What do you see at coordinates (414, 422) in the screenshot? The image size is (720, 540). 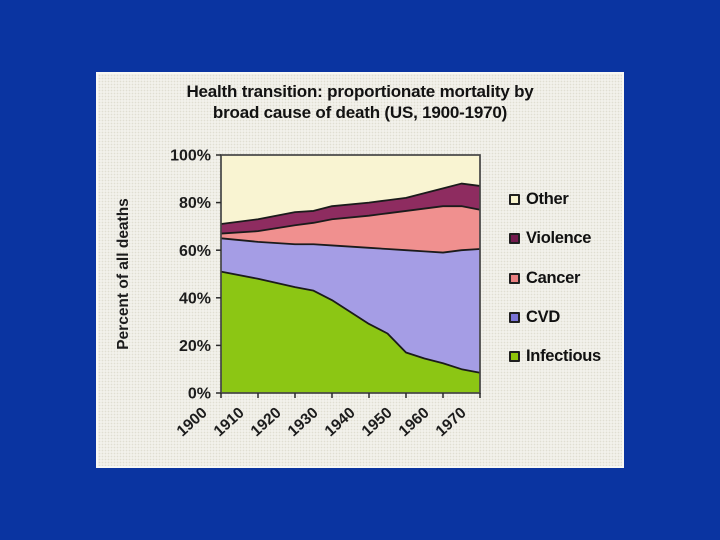 I see `x-tick-label: 1960` at bounding box center [414, 422].